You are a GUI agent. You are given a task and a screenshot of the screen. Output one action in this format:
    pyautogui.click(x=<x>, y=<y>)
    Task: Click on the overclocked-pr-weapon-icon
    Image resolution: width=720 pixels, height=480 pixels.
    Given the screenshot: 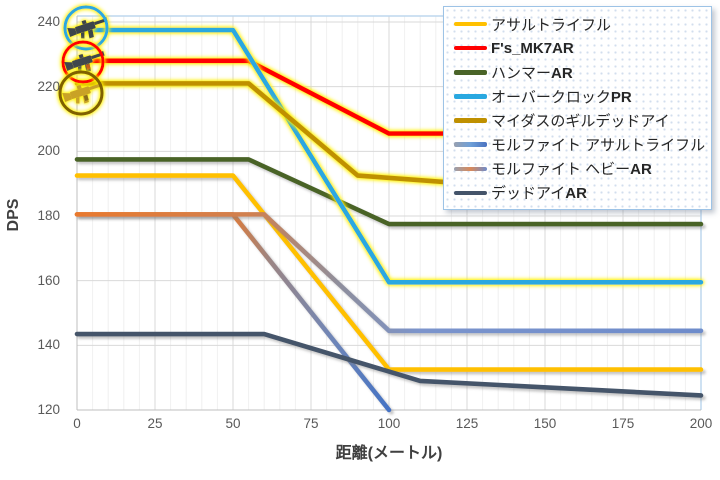 What is the action you would take?
    pyautogui.click(x=87, y=28)
    